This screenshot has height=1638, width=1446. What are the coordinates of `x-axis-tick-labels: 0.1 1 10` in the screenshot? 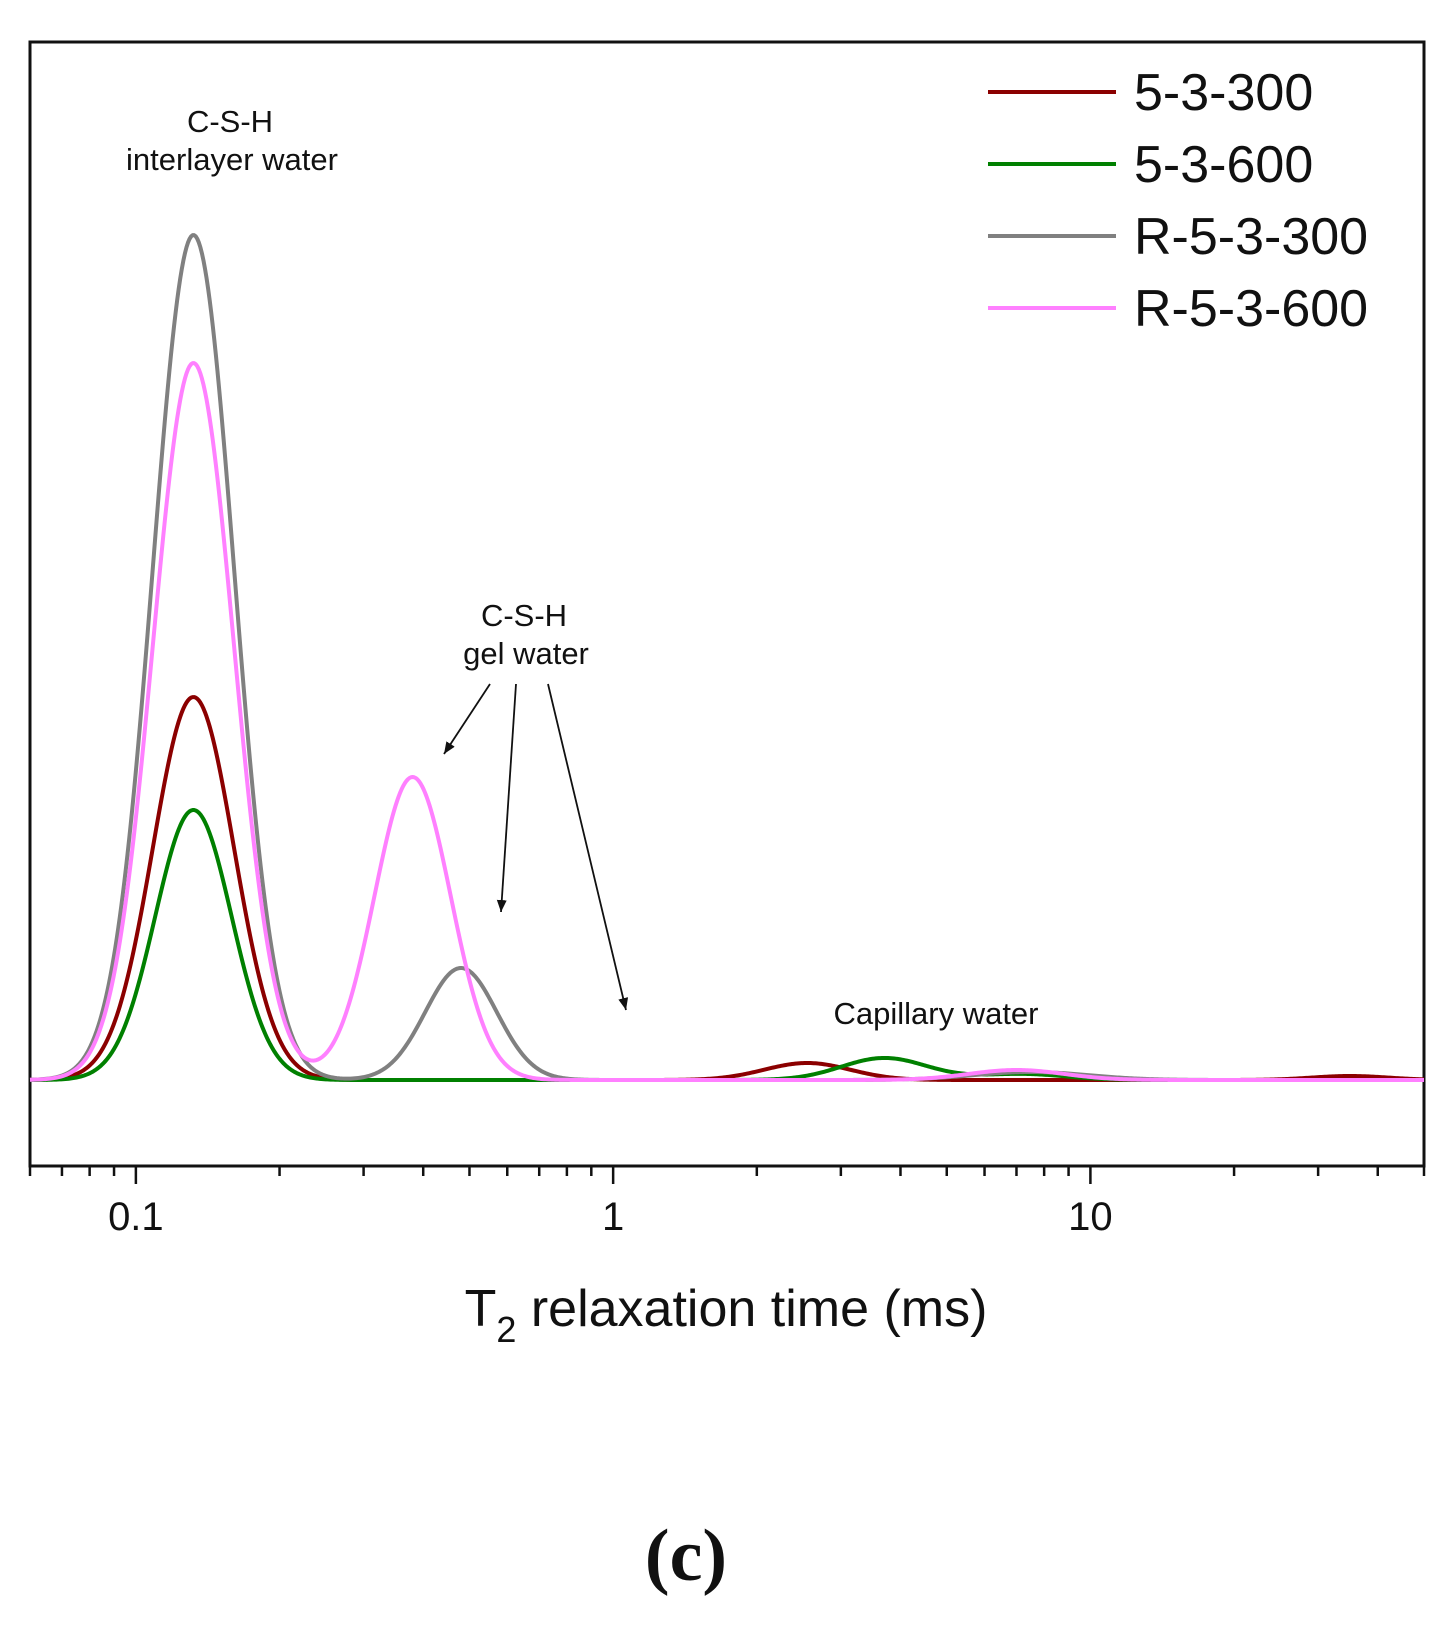 It's located at (610, 1217).